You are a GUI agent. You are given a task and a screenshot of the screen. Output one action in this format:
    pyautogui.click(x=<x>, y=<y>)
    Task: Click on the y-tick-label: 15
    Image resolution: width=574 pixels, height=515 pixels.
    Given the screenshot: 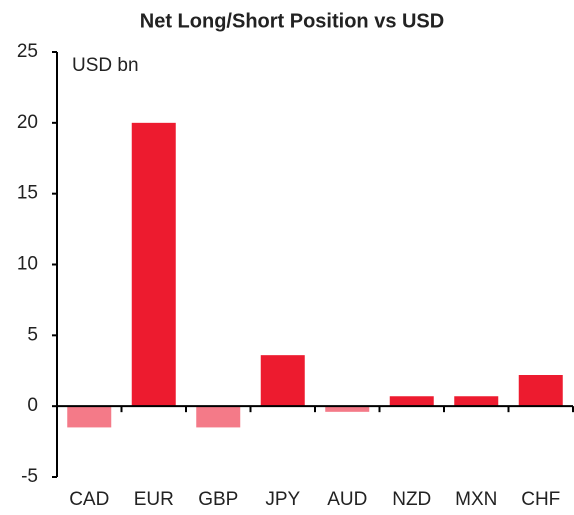 What is the action you would take?
    pyautogui.click(x=27, y=193)
    